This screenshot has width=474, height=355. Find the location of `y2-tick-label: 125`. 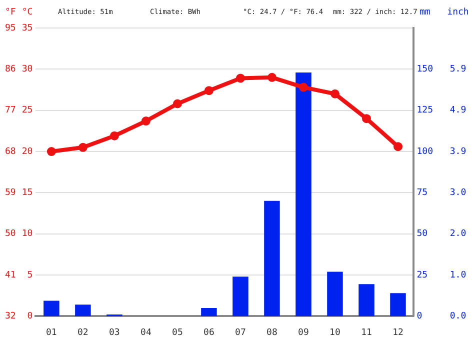

y2-tick-label: 125 is located at coordinates (425, 111).